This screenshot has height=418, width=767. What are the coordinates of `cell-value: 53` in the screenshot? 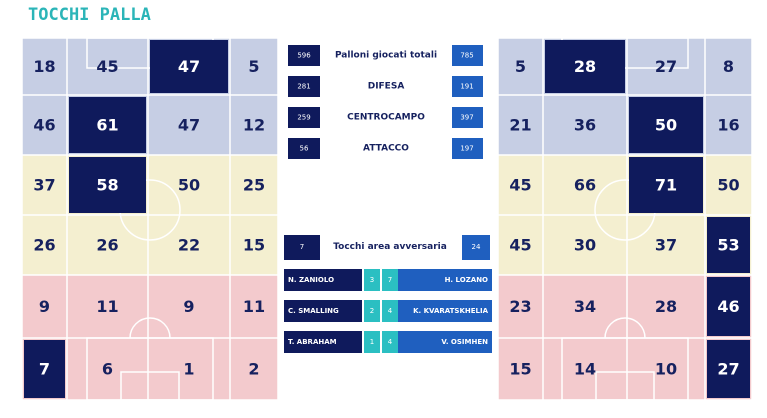 It's located at (728, 245).